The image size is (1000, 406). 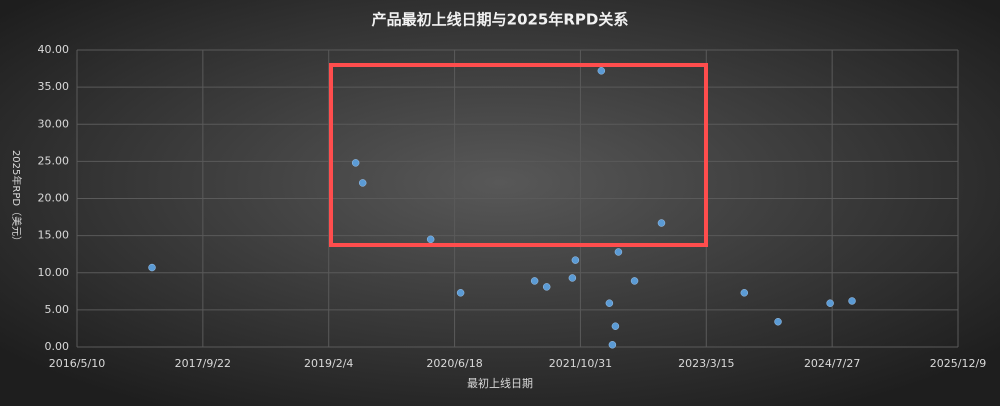 What do you see at coordinates (454, 363) in the screenshot?
I see `x-tick-label: 2020/6/18` at bounding box center [454, 363].